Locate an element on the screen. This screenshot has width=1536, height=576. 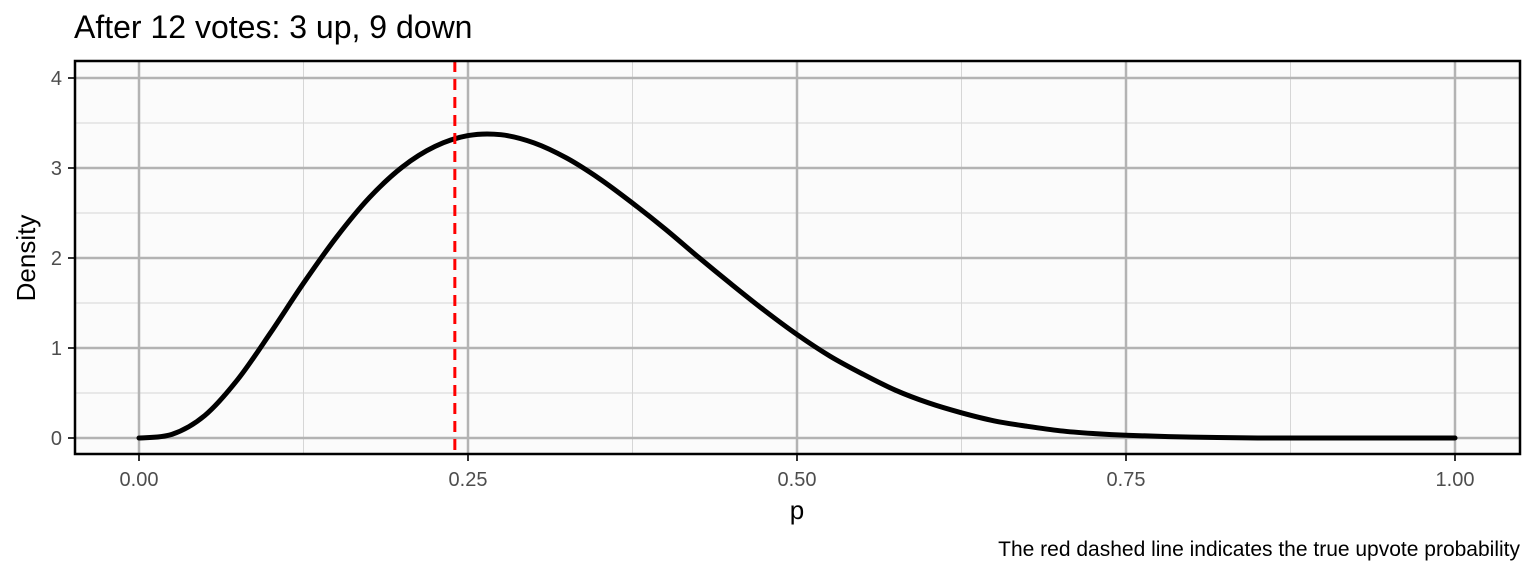
y-tick-label: 0 is located at coordinates (56, 439).